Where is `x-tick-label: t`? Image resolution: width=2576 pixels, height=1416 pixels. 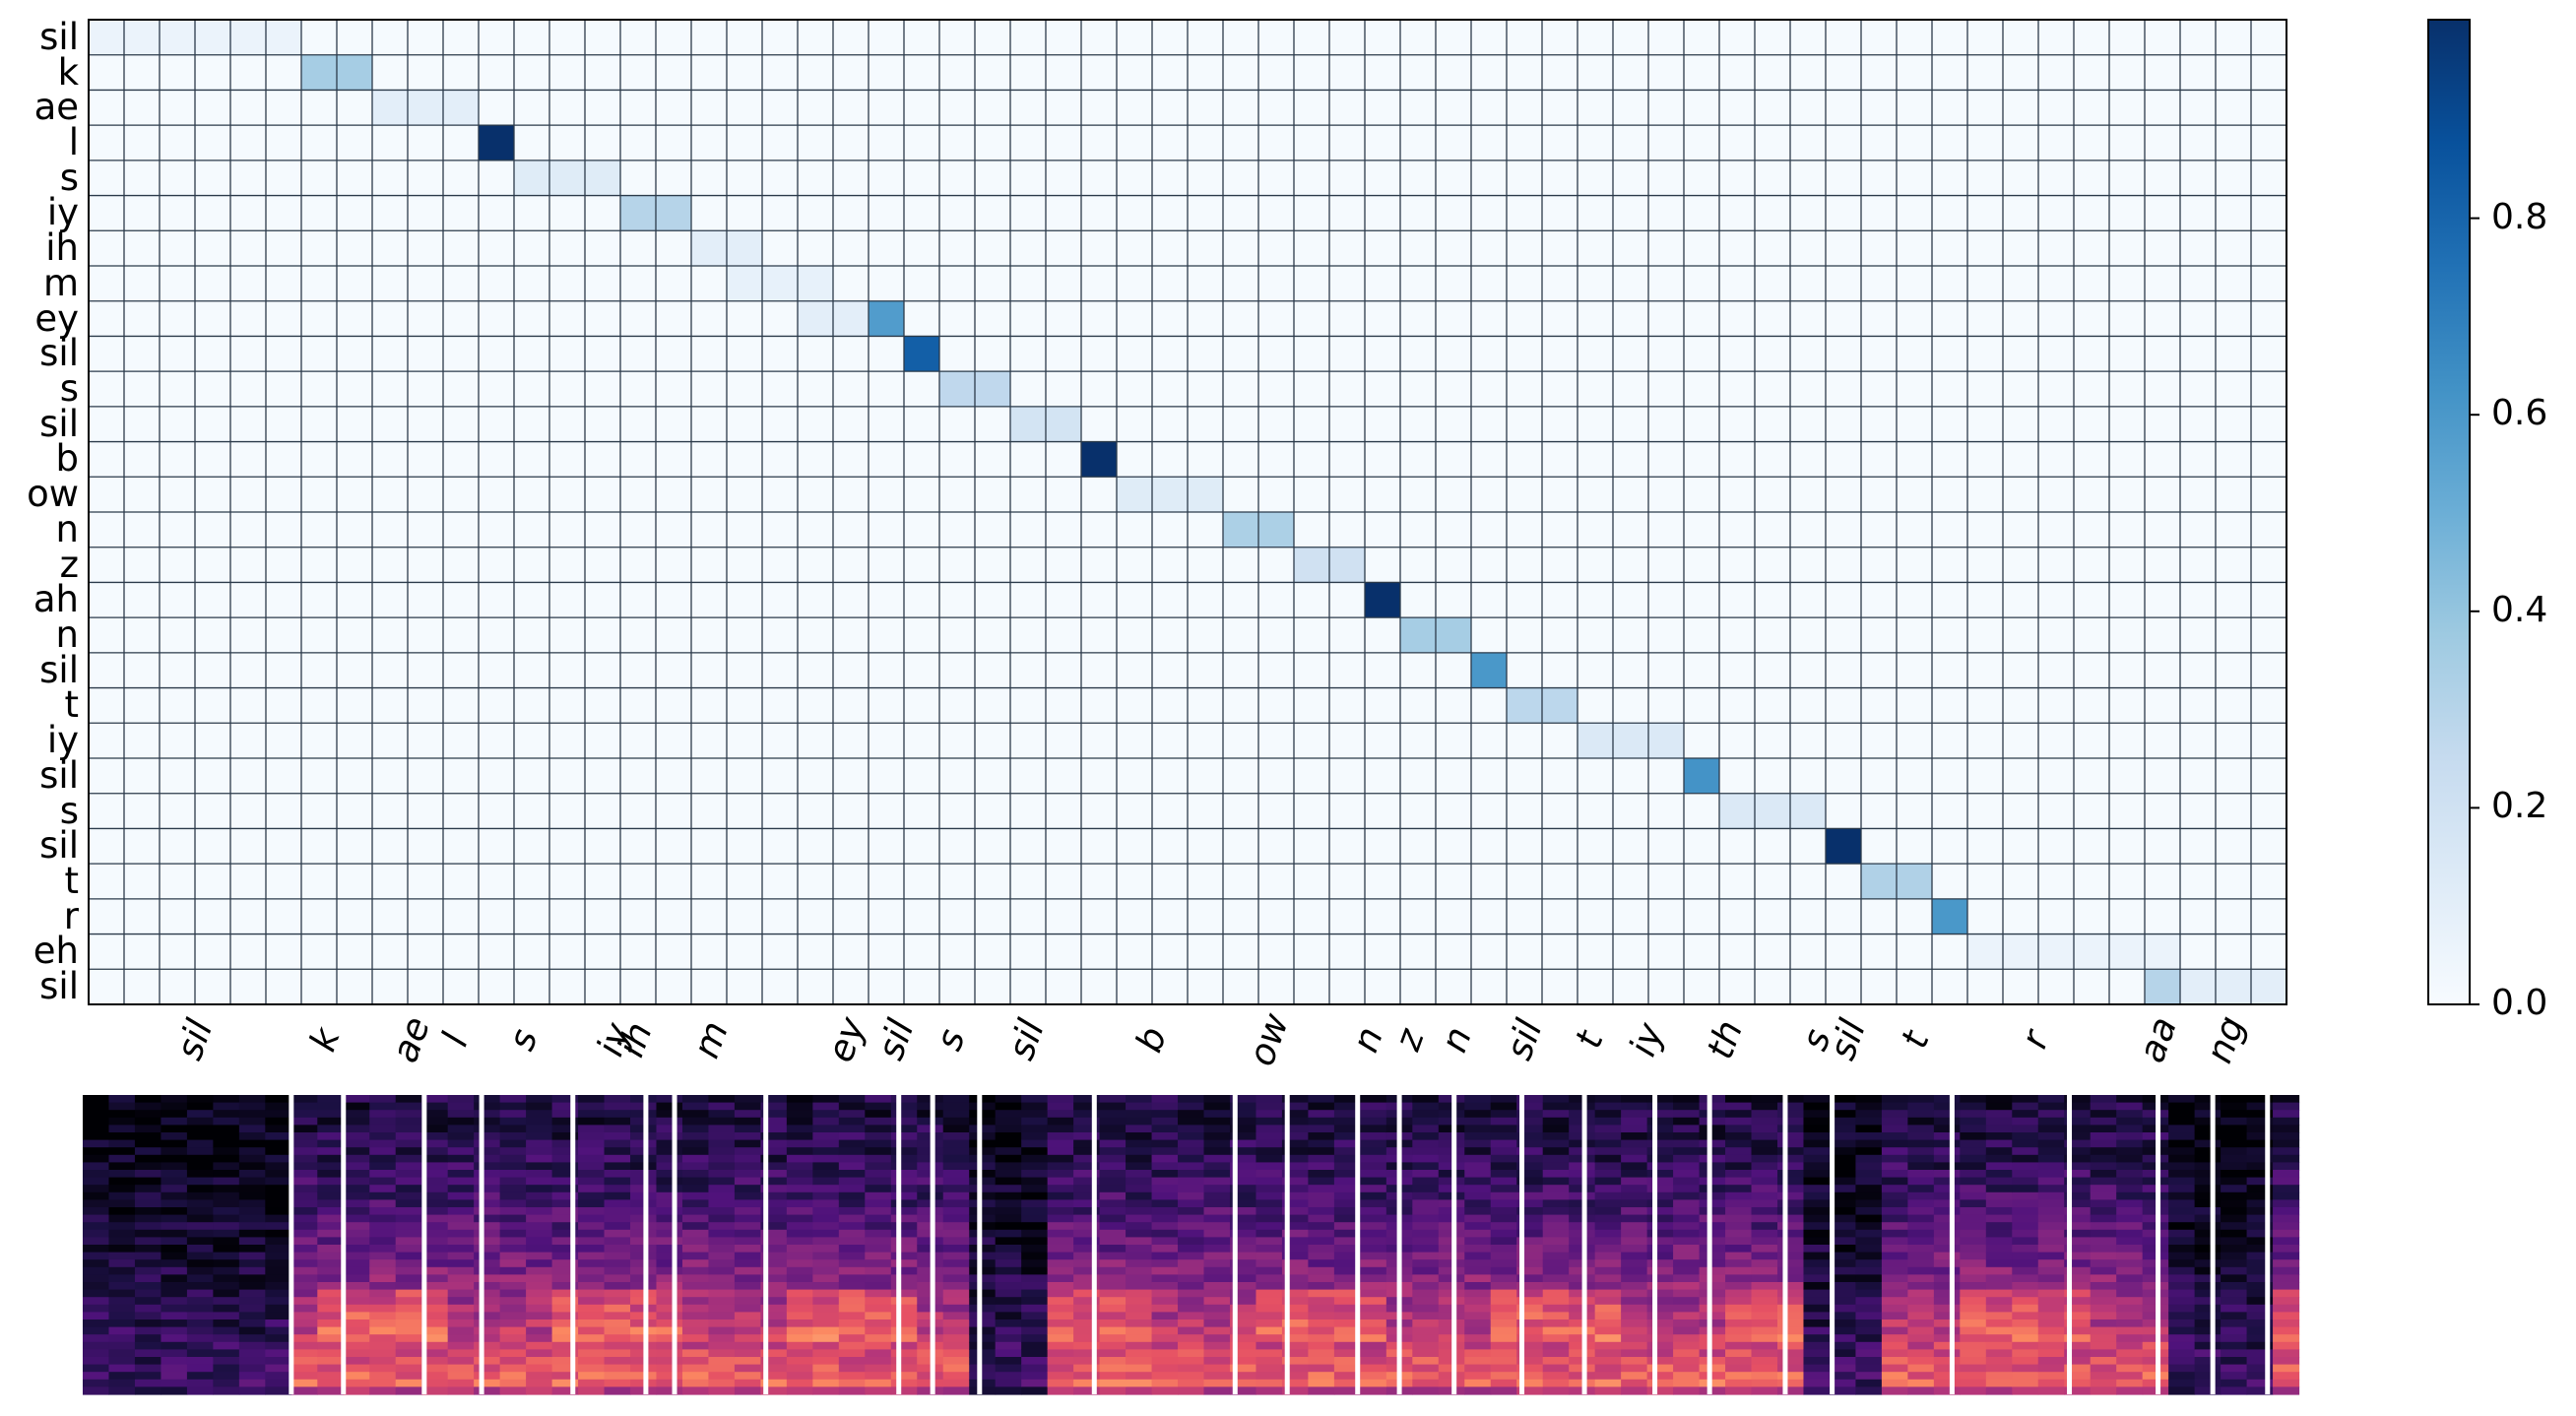
x-tick-label: t is located at coordinates (1915, 1039).